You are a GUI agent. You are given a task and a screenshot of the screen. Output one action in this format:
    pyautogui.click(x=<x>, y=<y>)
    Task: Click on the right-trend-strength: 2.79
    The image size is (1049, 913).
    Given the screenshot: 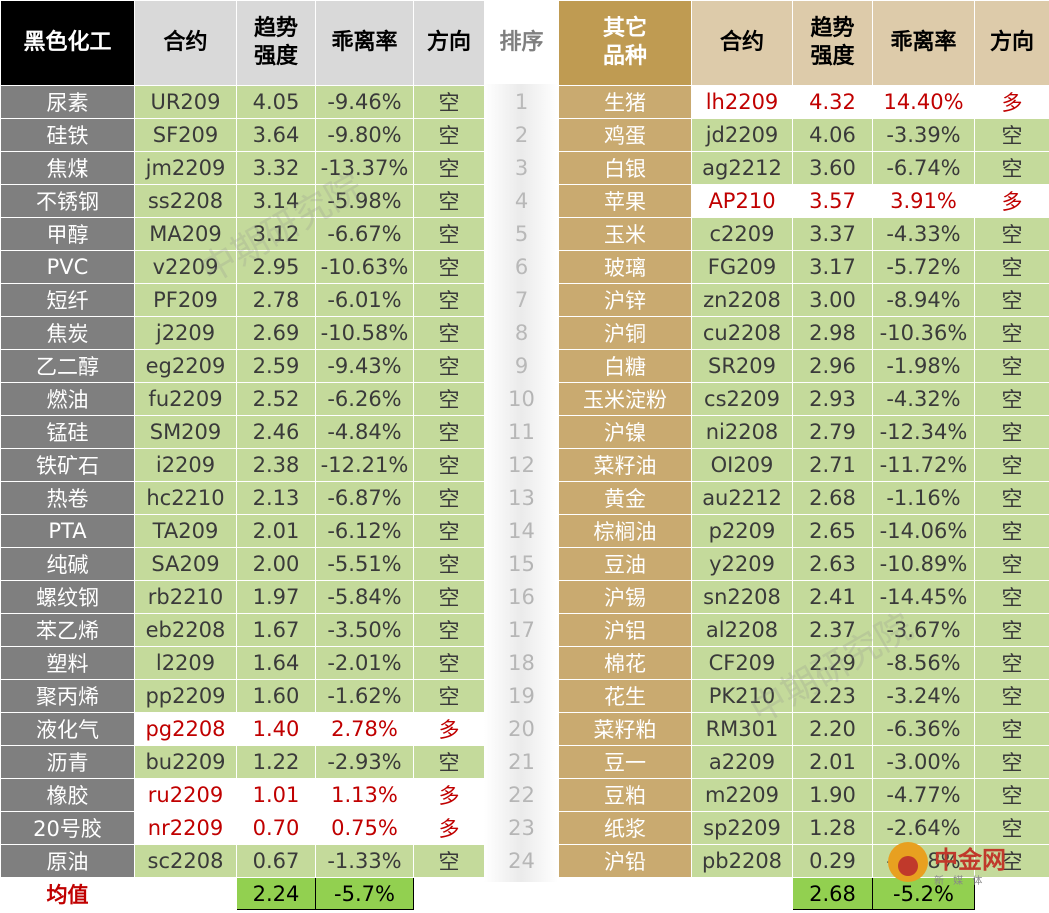 What is the action you would take?
    pyautogui.click(x=832, y=432)
    